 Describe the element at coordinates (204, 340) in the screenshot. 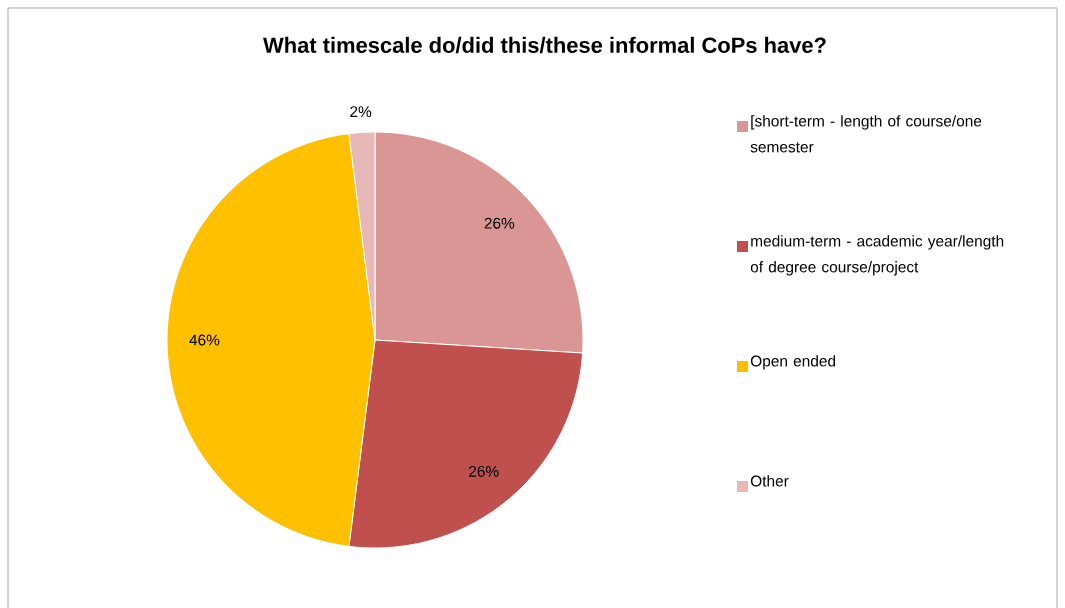

I see `data-label: 46%` at that location.